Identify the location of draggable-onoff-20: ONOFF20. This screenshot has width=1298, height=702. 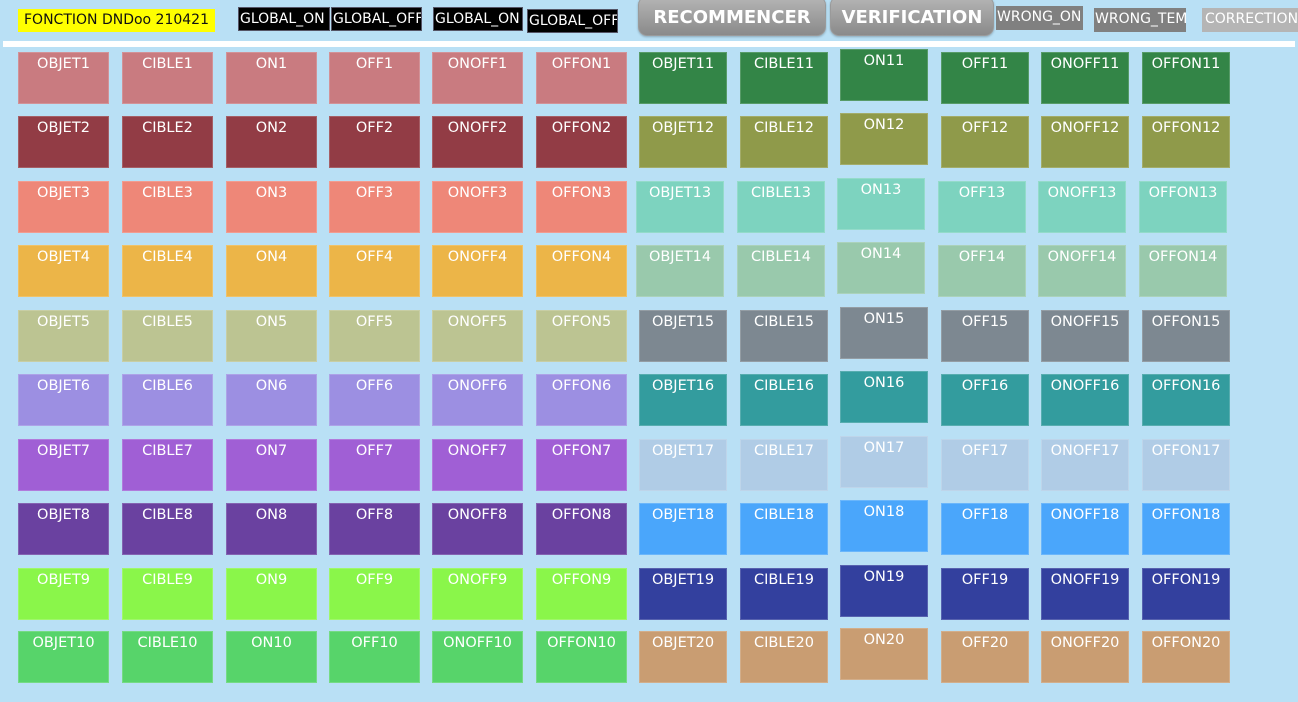
(1085, 657).